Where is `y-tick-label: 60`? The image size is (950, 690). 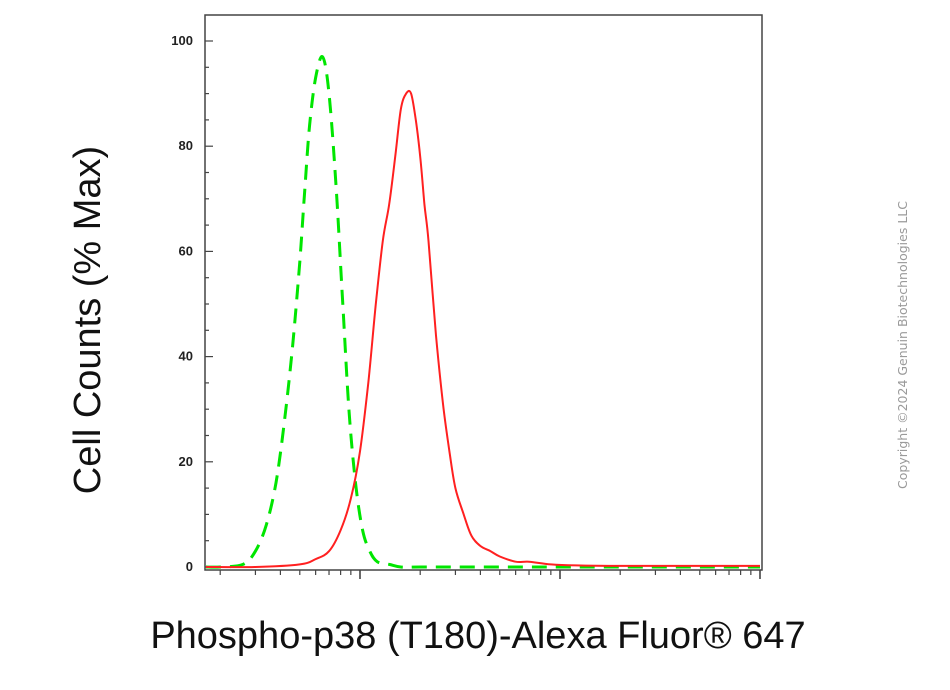
y-tick-label: 60 is located at coordinates (186, 250).